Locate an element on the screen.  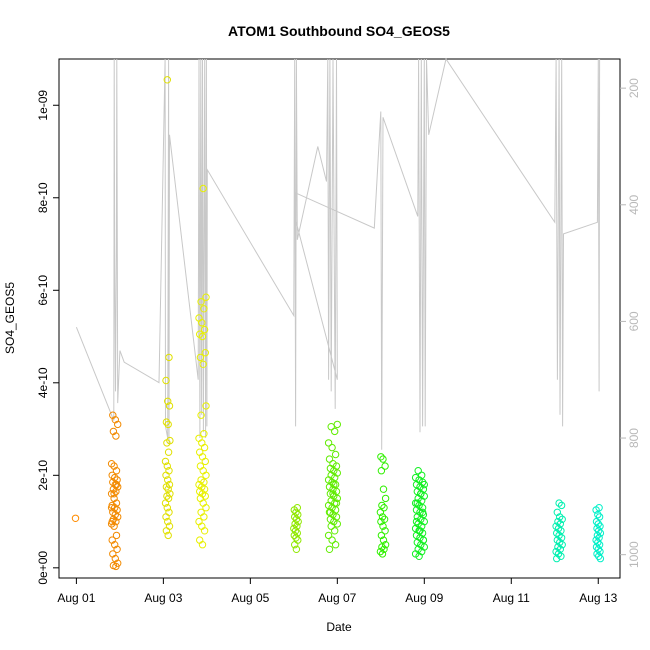
x-tick-label: Aug 03 is located at coordinates (163, 598).